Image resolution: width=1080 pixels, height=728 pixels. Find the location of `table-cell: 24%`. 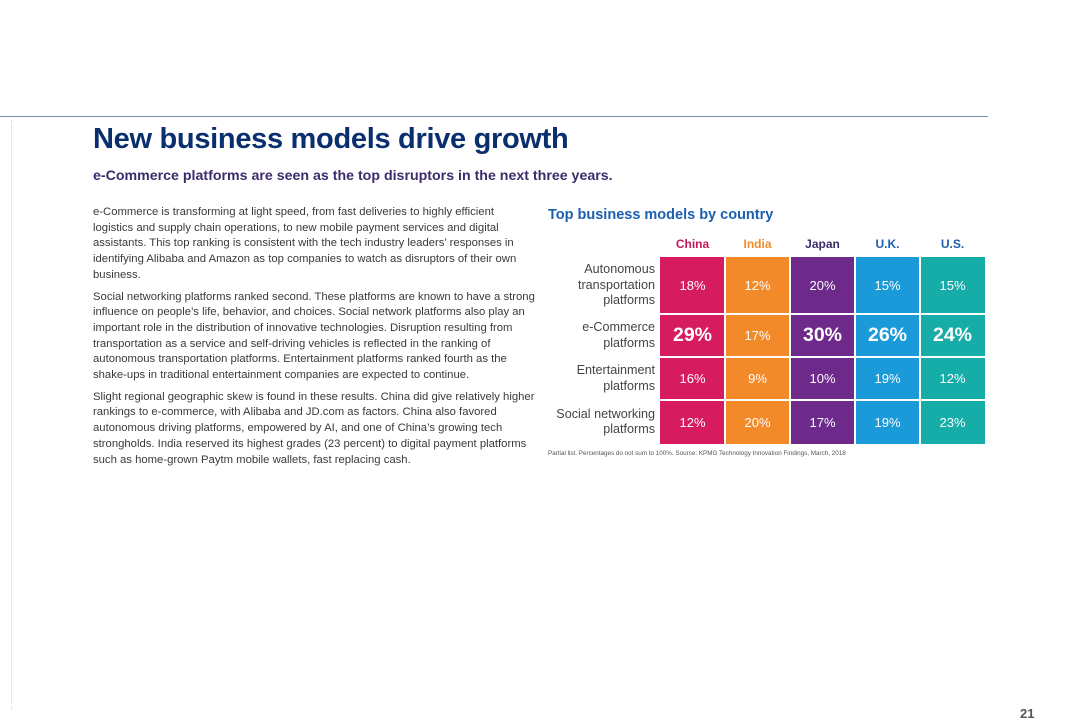

table-cell: 24% is located at coordinates (952, 335).